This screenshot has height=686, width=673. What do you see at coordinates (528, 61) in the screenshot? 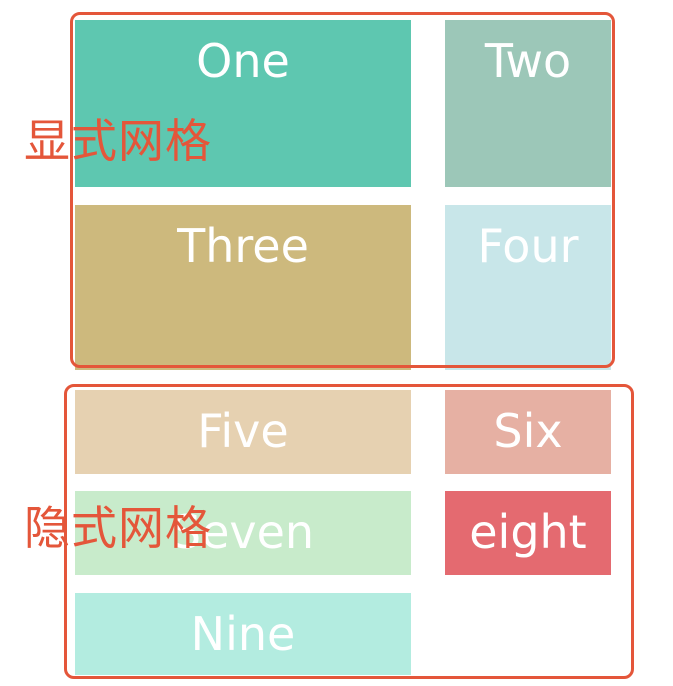
I see `grid-cell-label: Two` at bounding box center [528, 61].